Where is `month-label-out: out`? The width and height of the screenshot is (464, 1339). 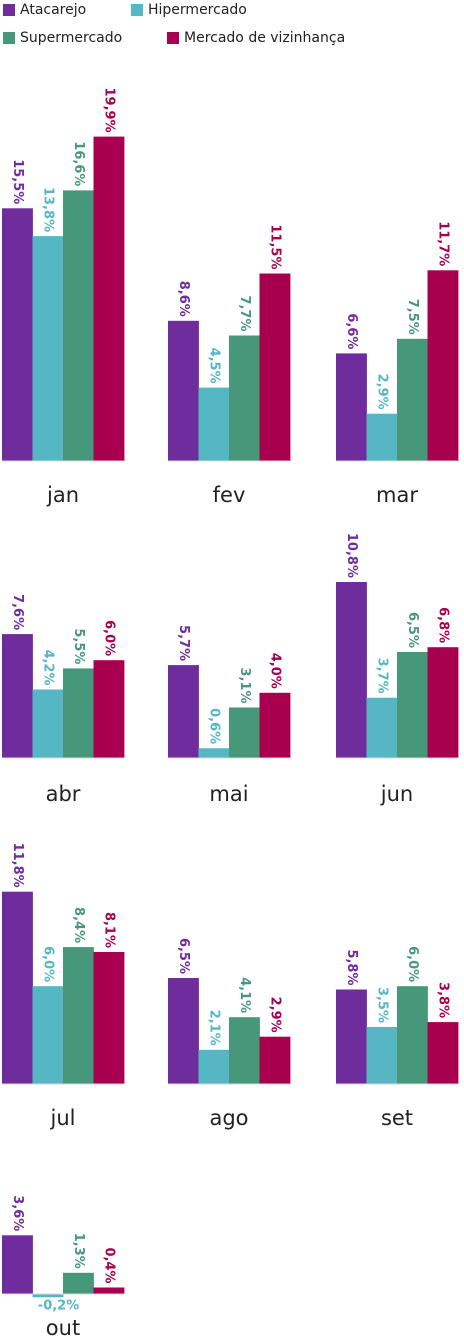
month-label-out: out is located at coordinates (63, 1327).